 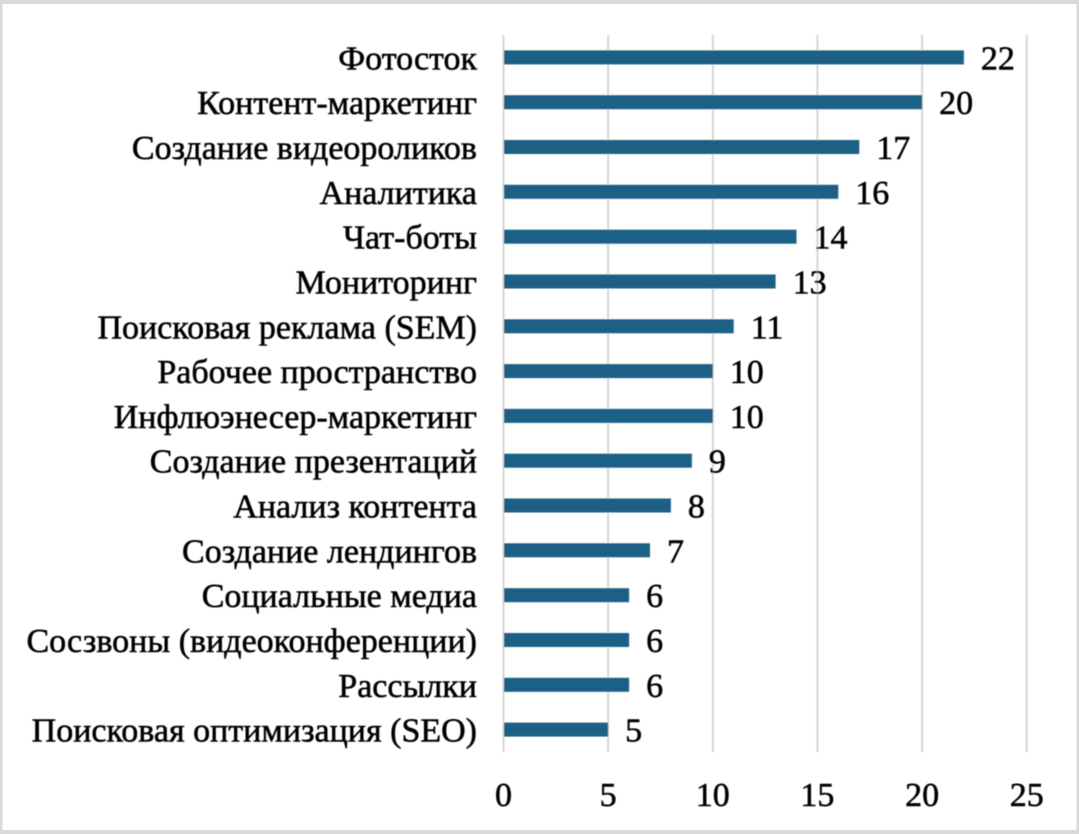 What do you see at coordinates (675, 551) in the screenshot?
I see `svg-text: 7` at bounding box center [675, 551].